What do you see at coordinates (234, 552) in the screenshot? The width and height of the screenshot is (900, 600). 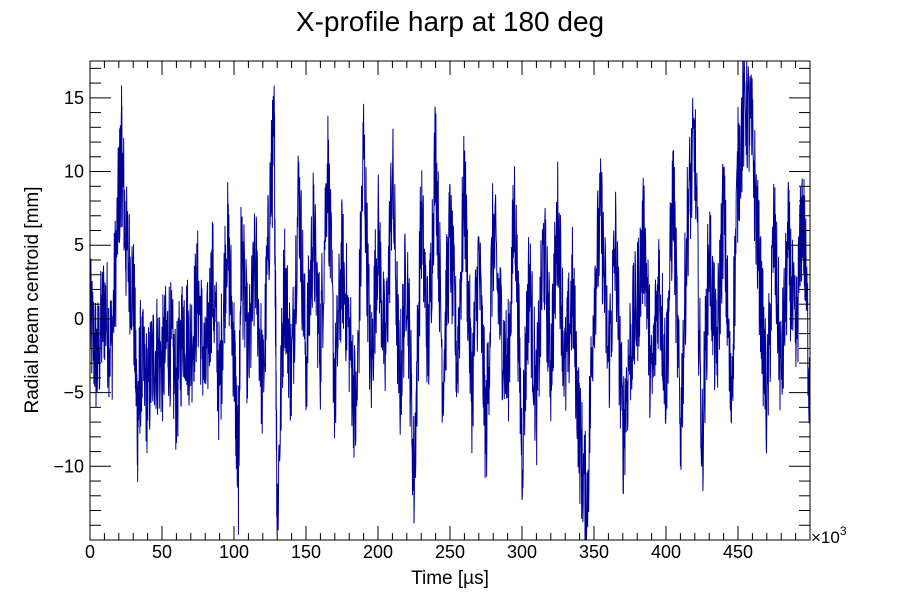 I see `x-tick-label: 100` at bounding box center [234, 552].